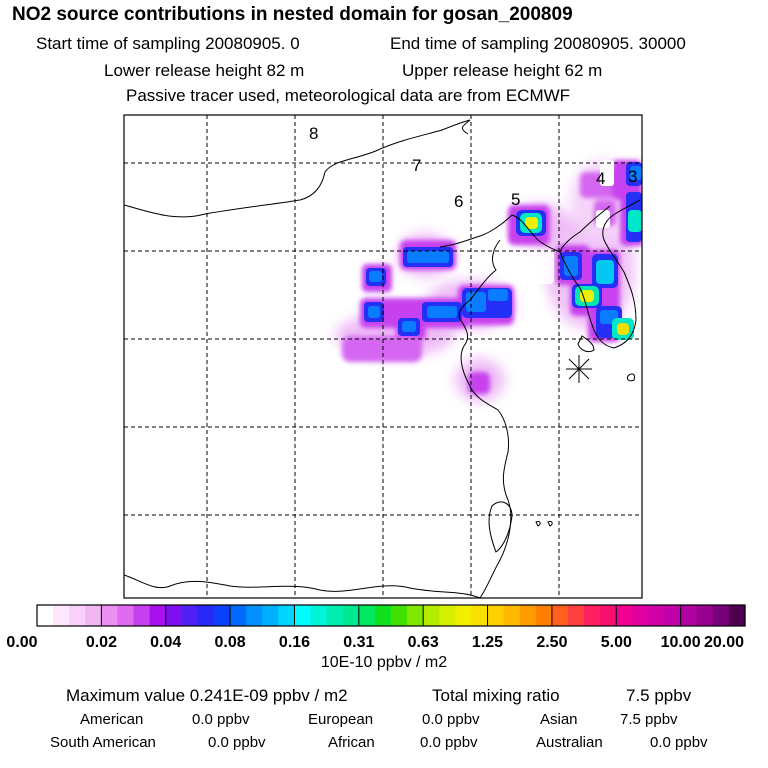 The image size is (768, 768). What do you see at coordinates (632, 176) in the screenshot?
I see `region-label-3: 3` at bounding box center [632, 176].